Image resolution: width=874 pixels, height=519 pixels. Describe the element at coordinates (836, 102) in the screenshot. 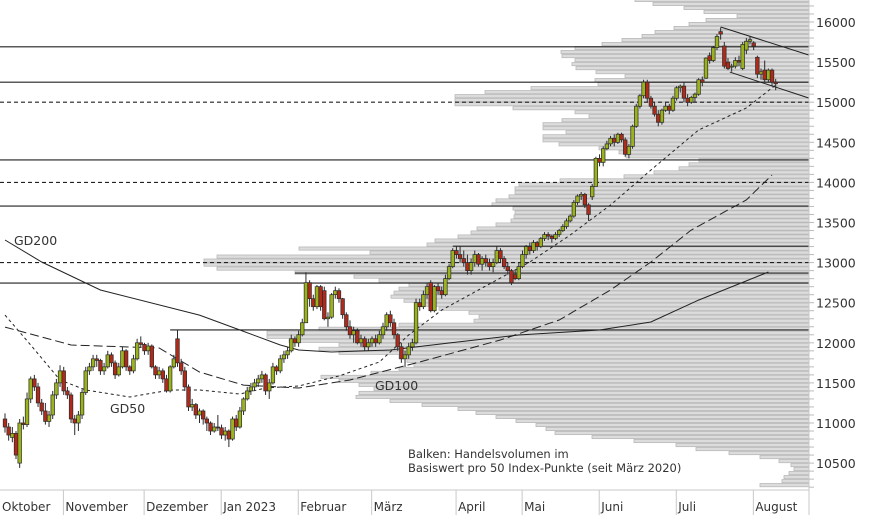

I see `y-tick-label: 15000` at that location.